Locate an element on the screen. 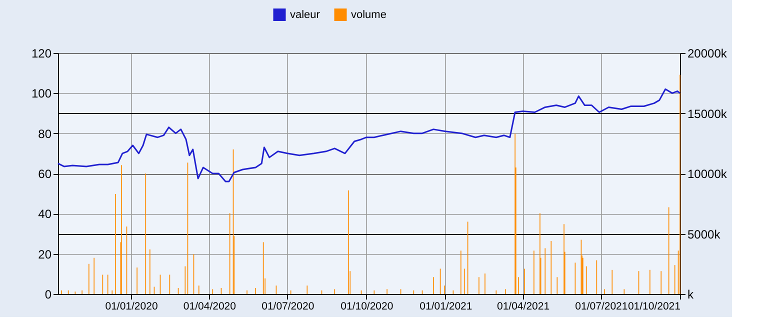 This screenshot has height=324, width=762. y2-tick-label: k is located at coordinates (691, 295).